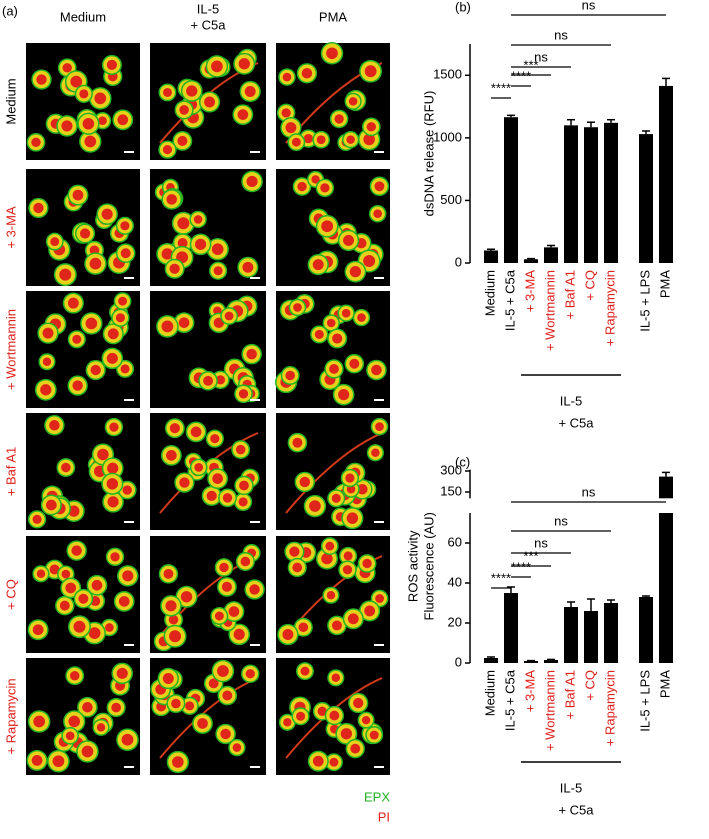 This screenshot has height=839, width=709. Describe the element at coordinates (571, 400) in the screenshot. I see `group-label: IL-5` at that location.